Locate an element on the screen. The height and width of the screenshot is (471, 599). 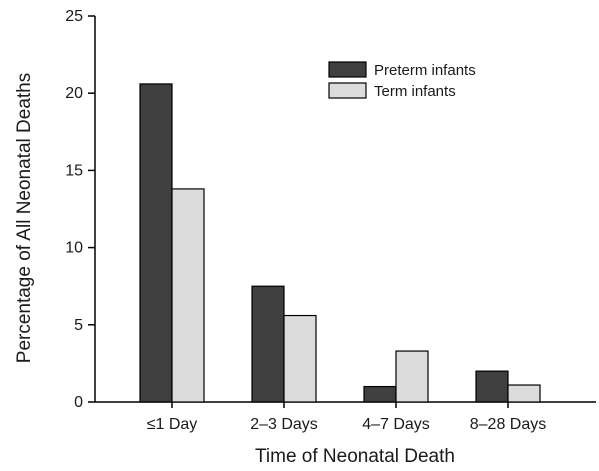
x-tick-label: 8–28 Days is located at coordinates (508, 424).